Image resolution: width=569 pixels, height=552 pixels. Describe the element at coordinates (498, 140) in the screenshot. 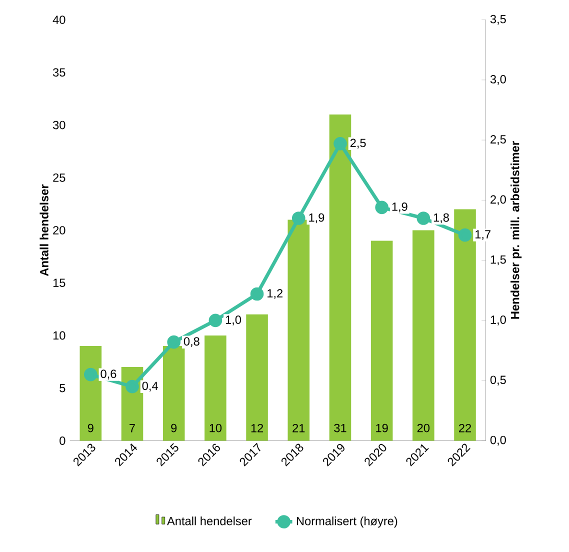

I see `y2-tick-label: 2,5` at that location.